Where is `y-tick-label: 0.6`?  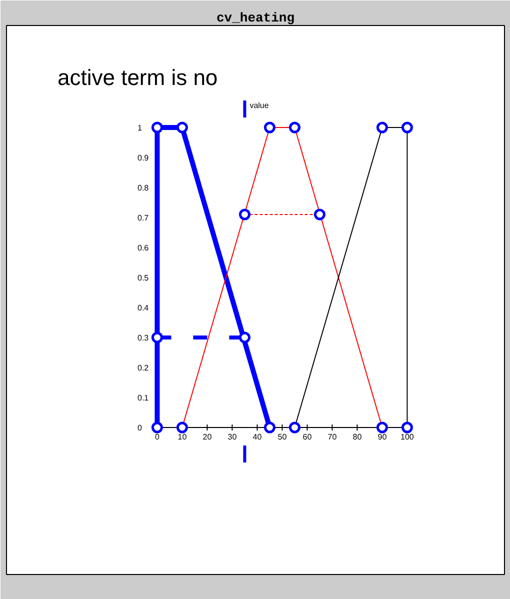 y-tick-label: 0.6 is located at coordinates (144, 248).